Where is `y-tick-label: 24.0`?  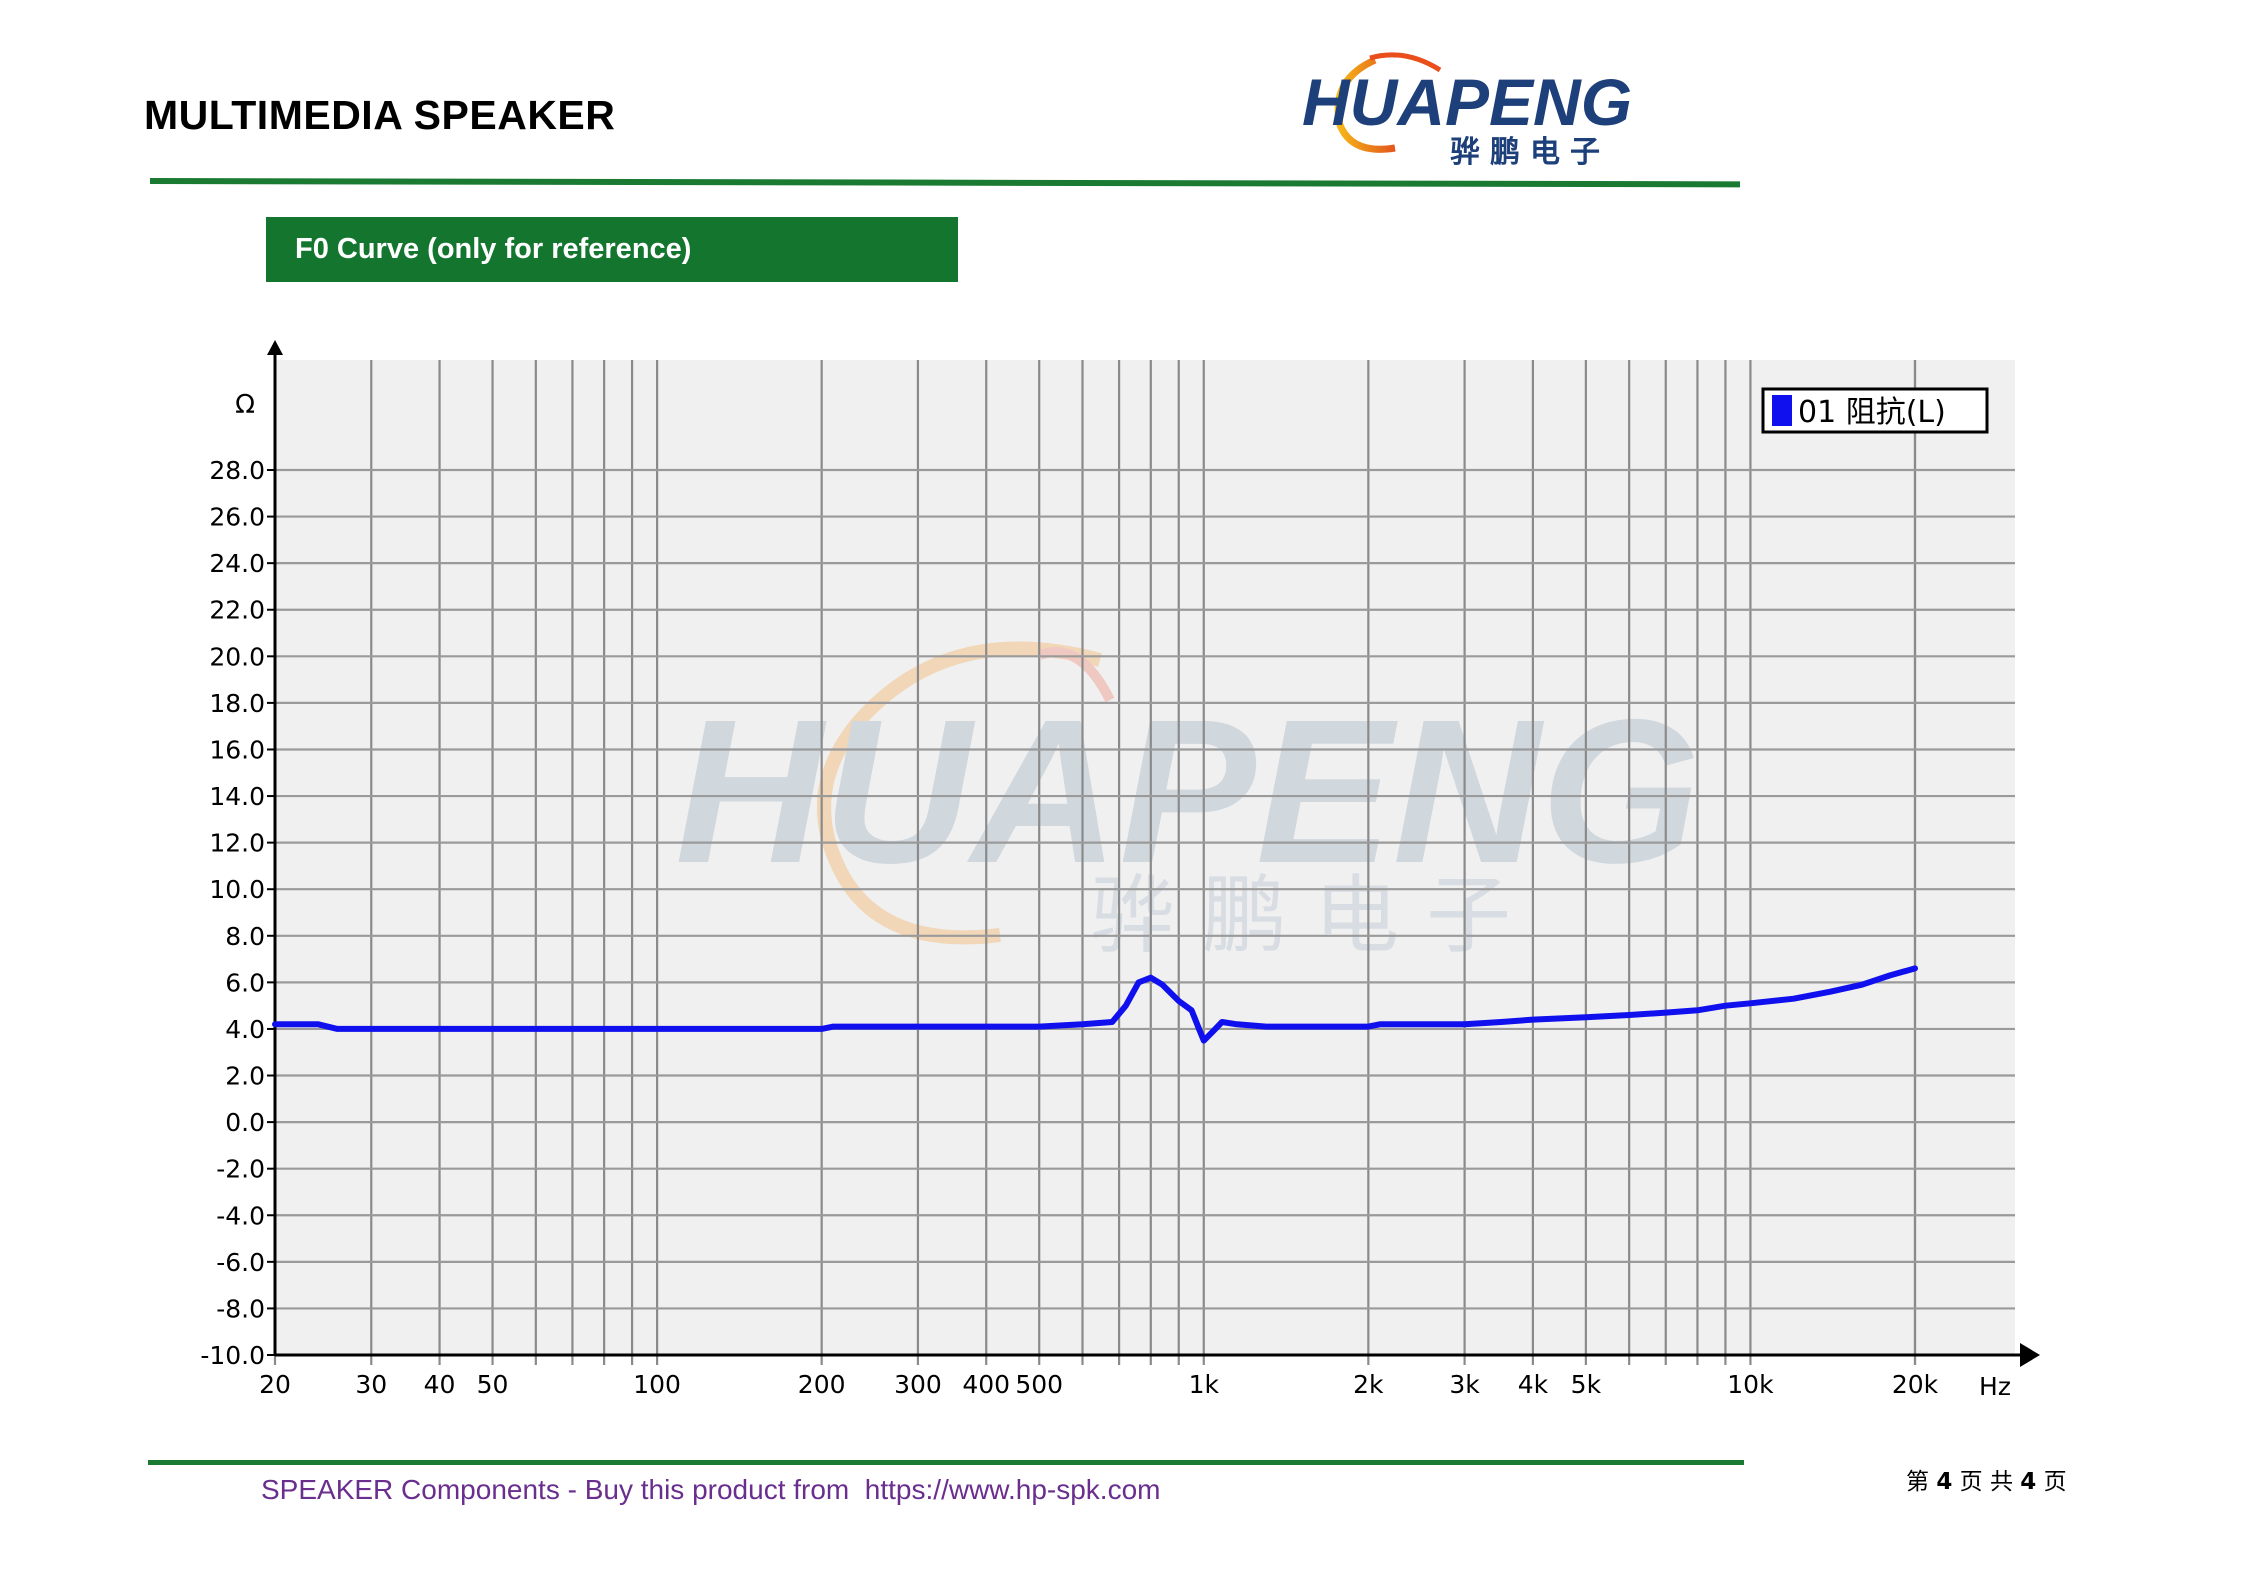 y-tick-label: 24.0 is located at coordinates (237, 563).